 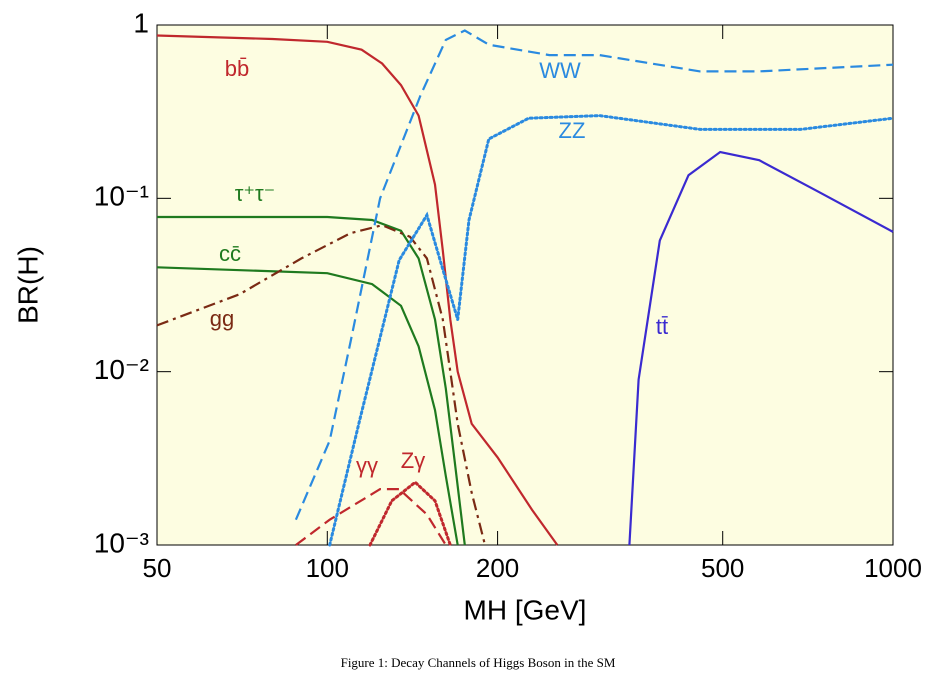 What do you see at coordinates (572, 130) in the screenshot?
I see `series-label: ZZ` at bounding box center [572, 130].